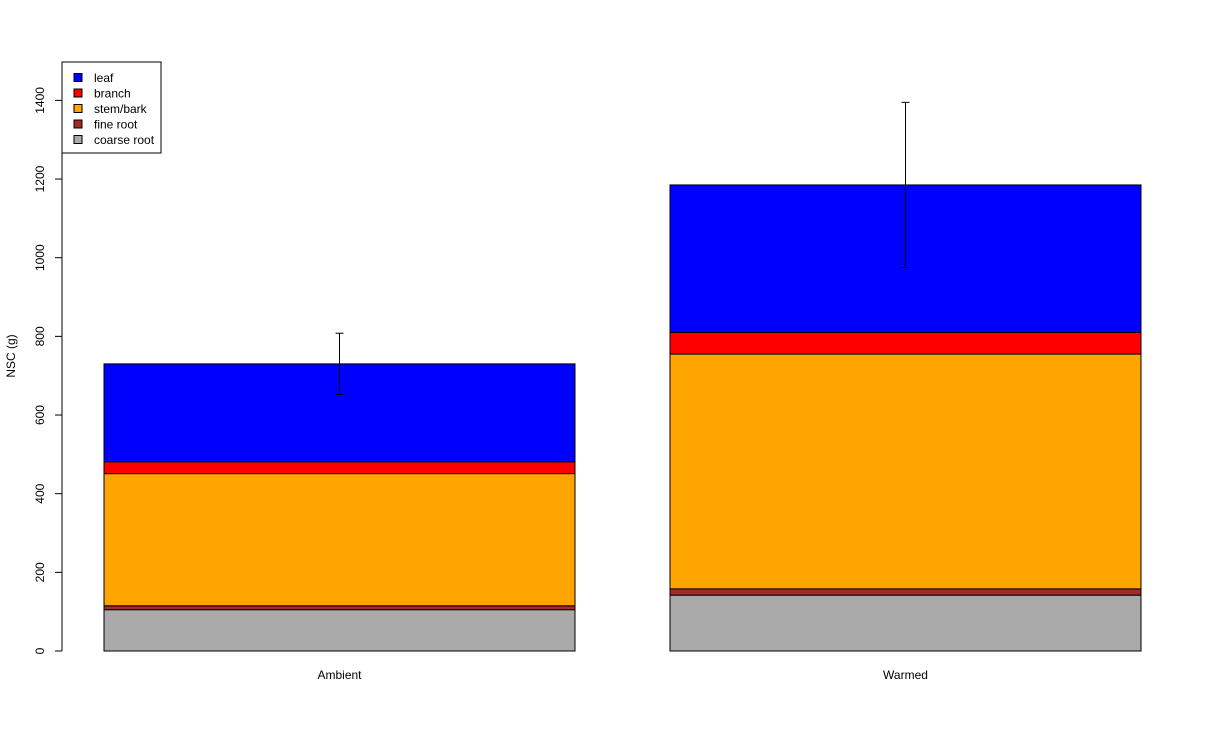 This screenshot has height=729, width=1215. Describe the element at coordinates (905, 623) in the screenshot. I see `bar-segment-coarse-root-warmed` at that location.